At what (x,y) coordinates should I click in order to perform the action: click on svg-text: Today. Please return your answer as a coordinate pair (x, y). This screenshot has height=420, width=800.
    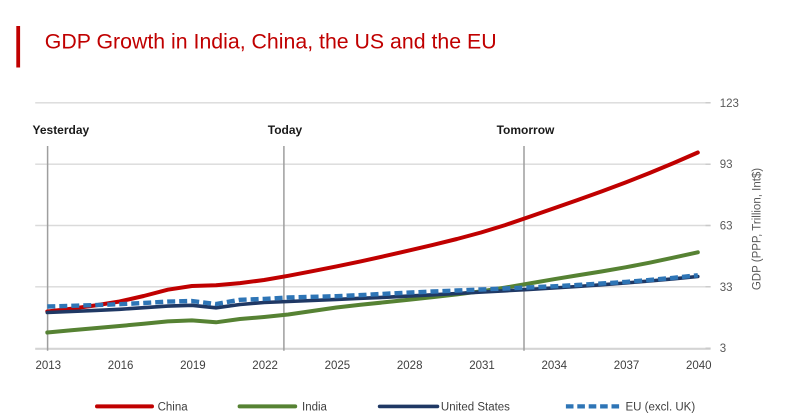
    Looking at the image, I should click on (285, 130).